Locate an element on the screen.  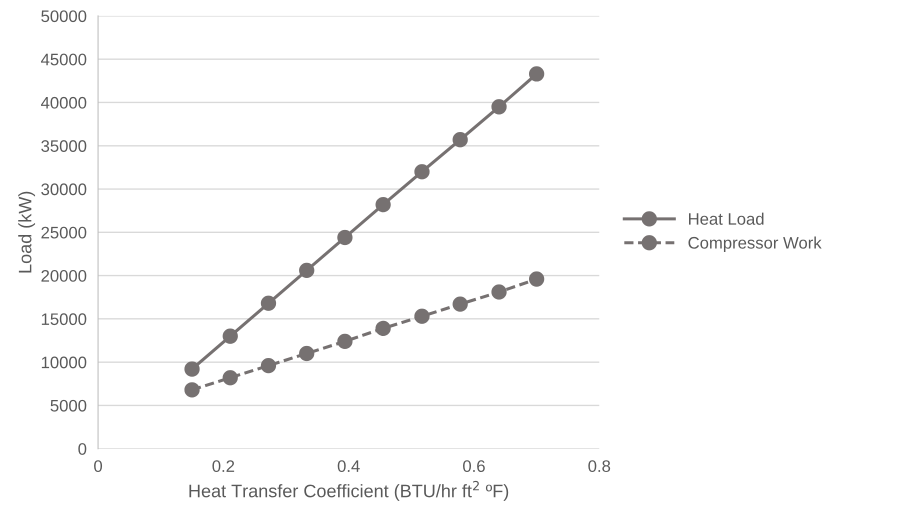
legend-label: Compressor Work is located at coordinates (755, 244).